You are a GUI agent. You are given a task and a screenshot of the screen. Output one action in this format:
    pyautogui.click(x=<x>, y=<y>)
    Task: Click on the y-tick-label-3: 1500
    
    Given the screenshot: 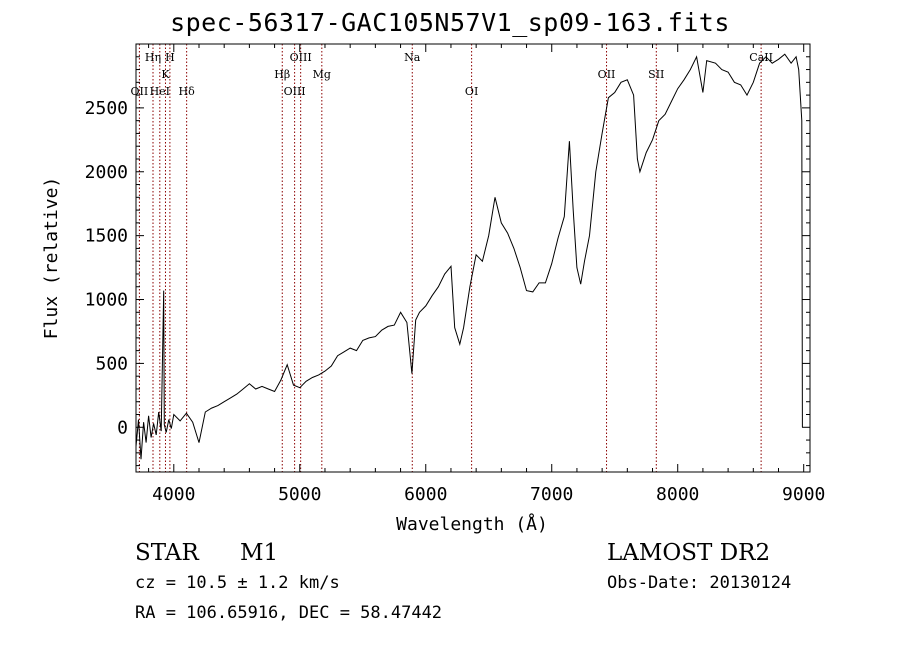 What is the action you would take?
    pyautogui.click(x=106, y=236)
    